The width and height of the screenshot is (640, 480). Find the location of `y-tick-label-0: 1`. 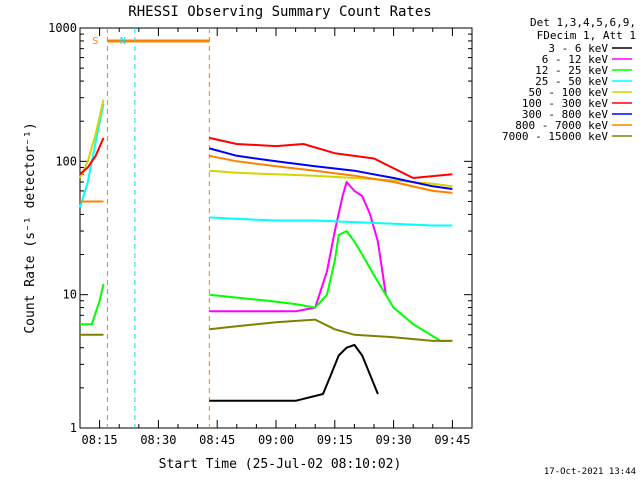

y-tick-label-0: 1 is located at coordinates (73, 428).